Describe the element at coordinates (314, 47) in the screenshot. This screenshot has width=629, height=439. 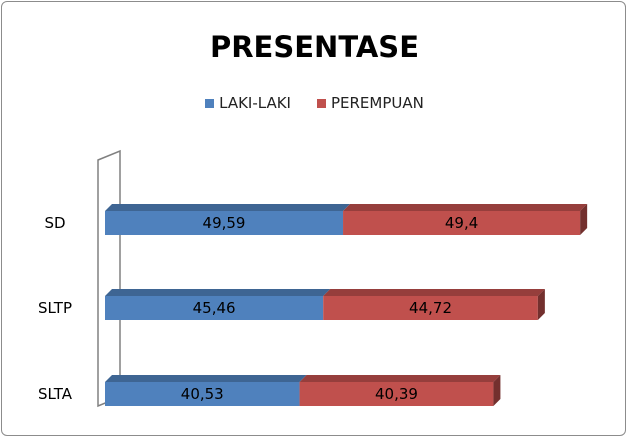
I see `chart-title: PRESENTASE` at that location.